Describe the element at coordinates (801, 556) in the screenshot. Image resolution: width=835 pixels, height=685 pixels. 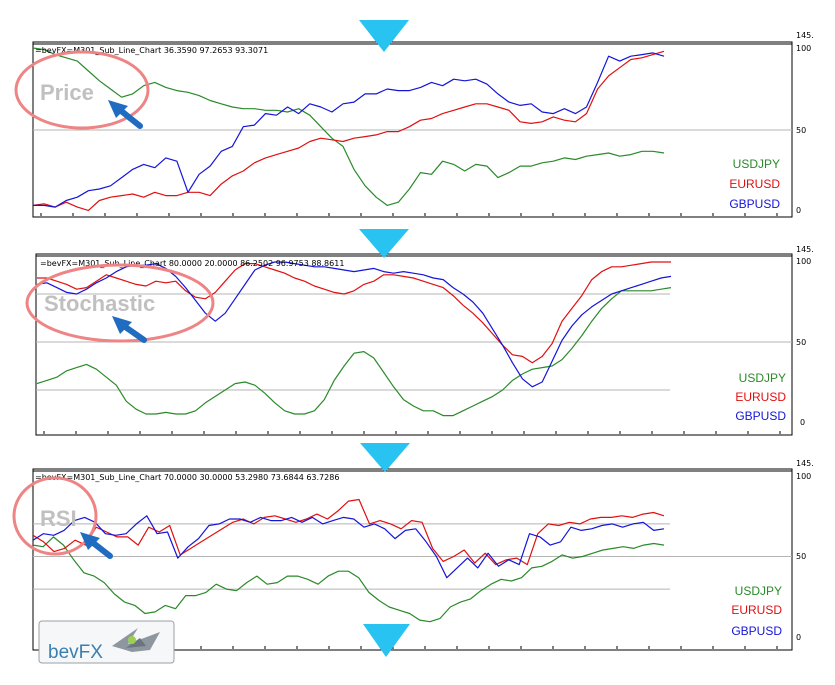
I see `rsi-tick-50: 50` at that location.